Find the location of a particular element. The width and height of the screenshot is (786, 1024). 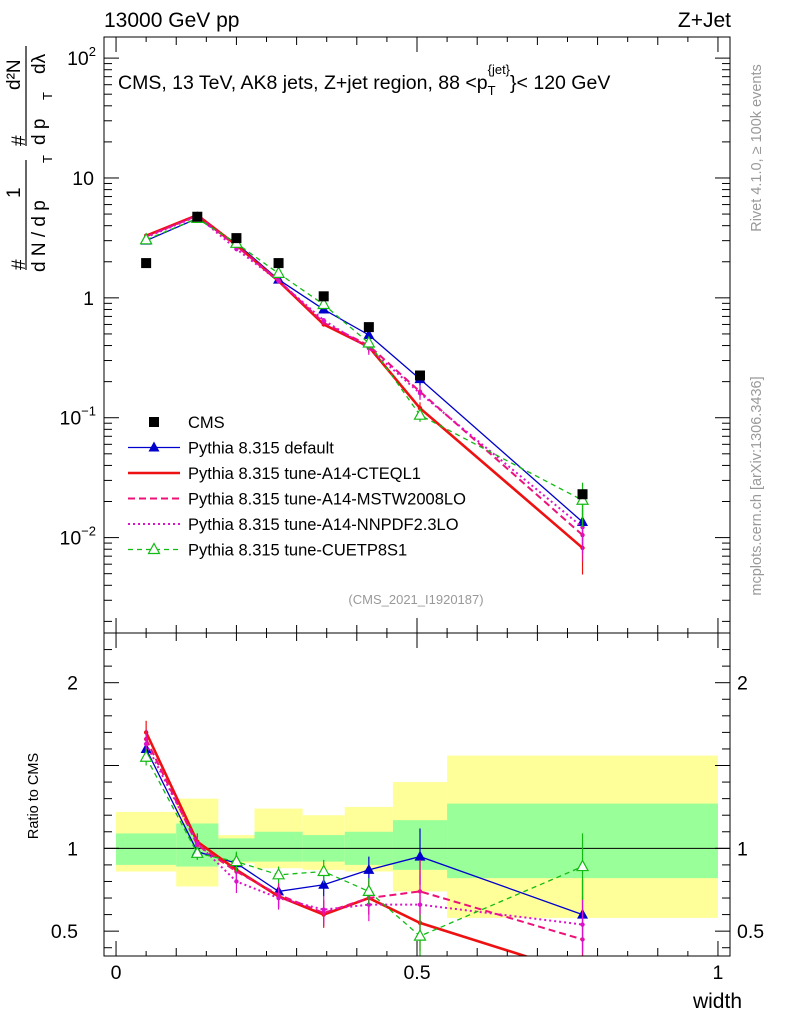

legend-entry-default: Pythia 8.315 default is located at coordinates (231, 449).